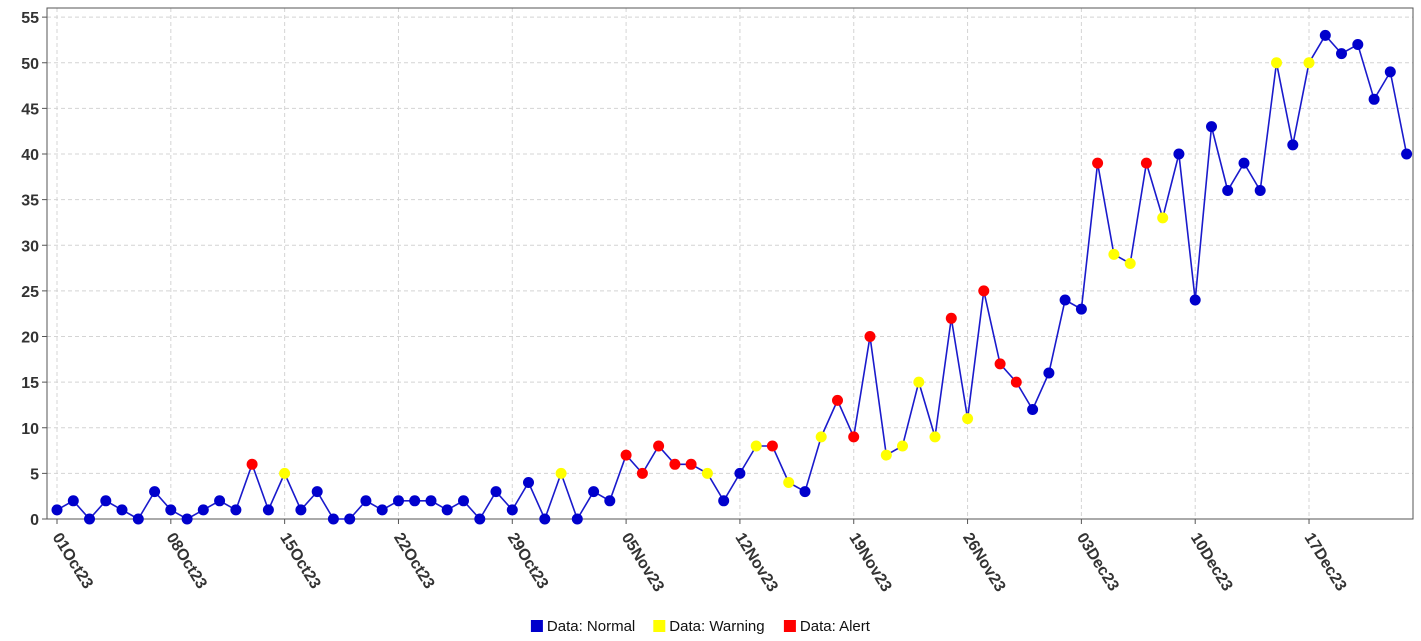 Image resolution: width=1421 pixels, height=641 pixels. What do you see at coordinates (536, 626) in the screenshot?
I see `legend-swatch-normal` at bounding box center [536, 626].